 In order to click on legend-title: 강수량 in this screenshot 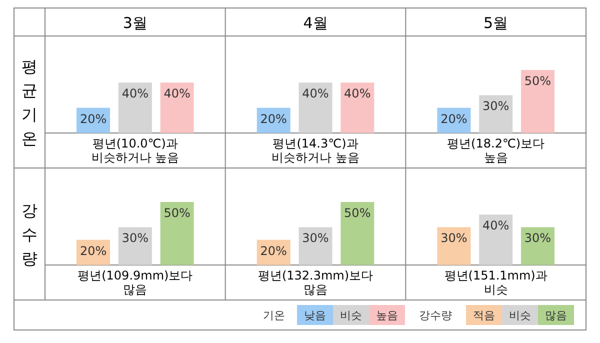, I will do `click(435, 315)`.